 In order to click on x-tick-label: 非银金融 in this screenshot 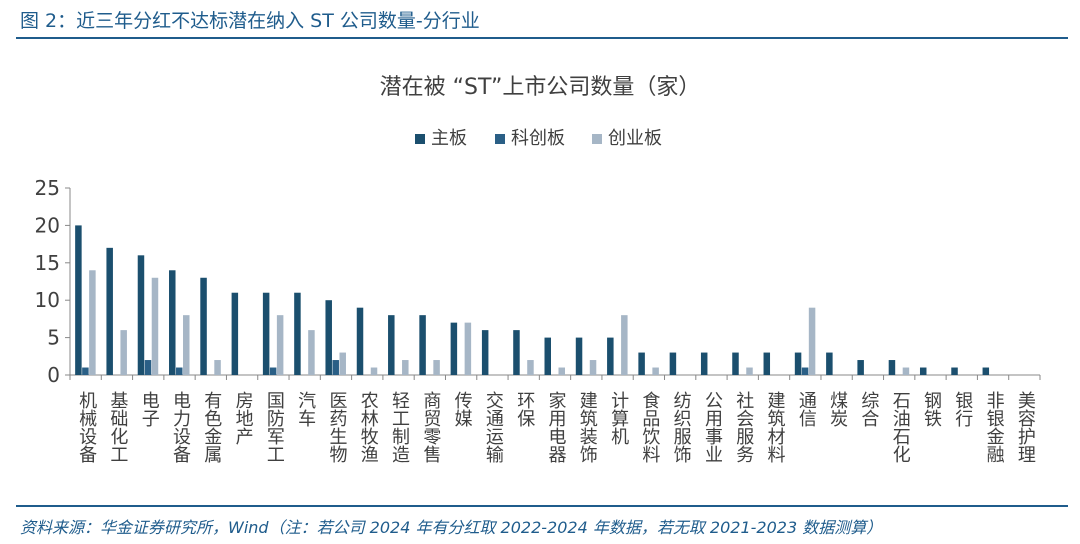, I will do `click(994, 427)`.